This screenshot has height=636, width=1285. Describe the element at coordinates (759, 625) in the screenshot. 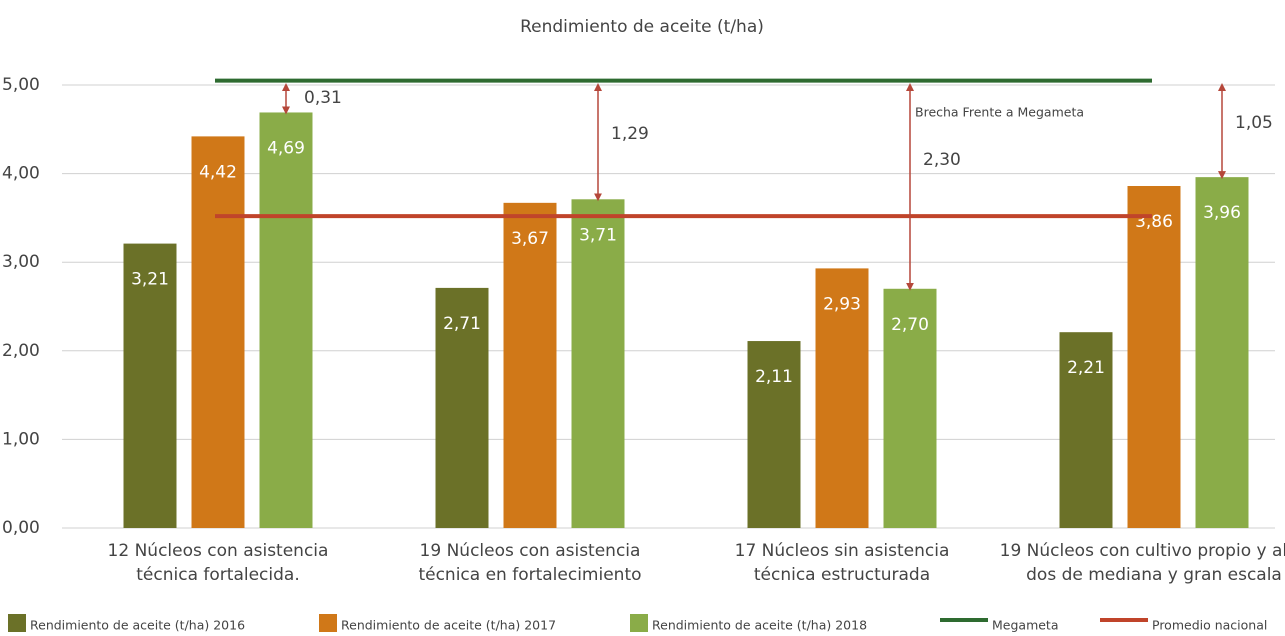

I see `legend-label: Rendimiento de aceite (t/ha) 2018` at that location.